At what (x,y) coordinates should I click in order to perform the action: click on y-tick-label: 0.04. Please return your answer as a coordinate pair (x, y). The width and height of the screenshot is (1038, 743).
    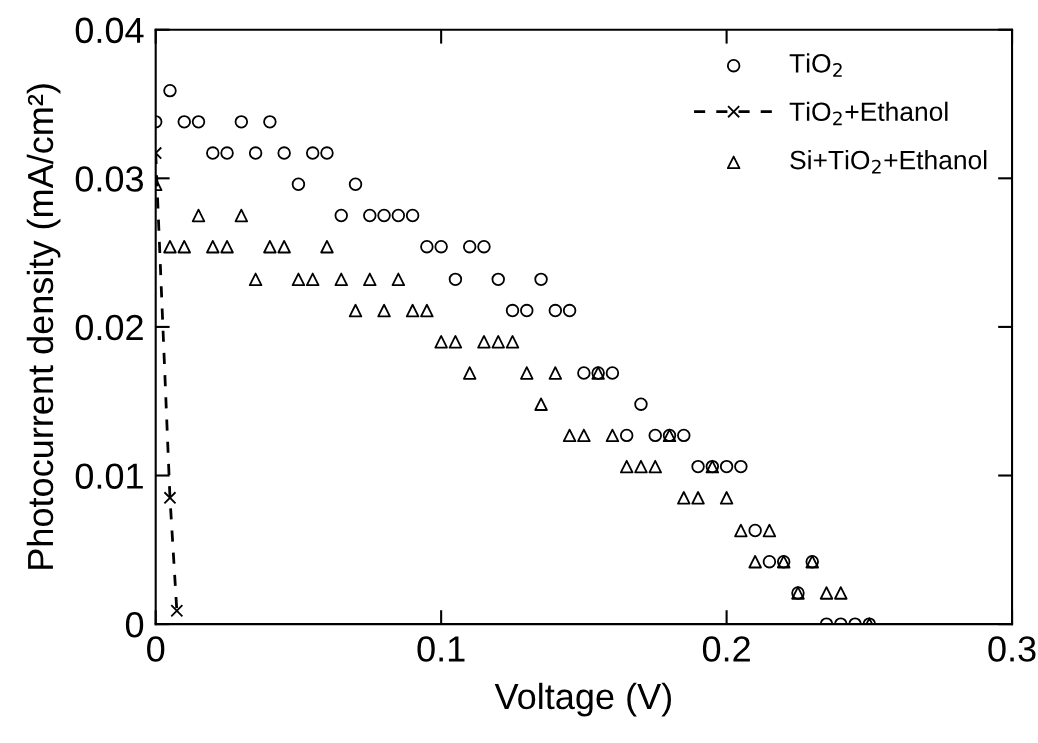
    Looking at the image, I should click on (109, 30).